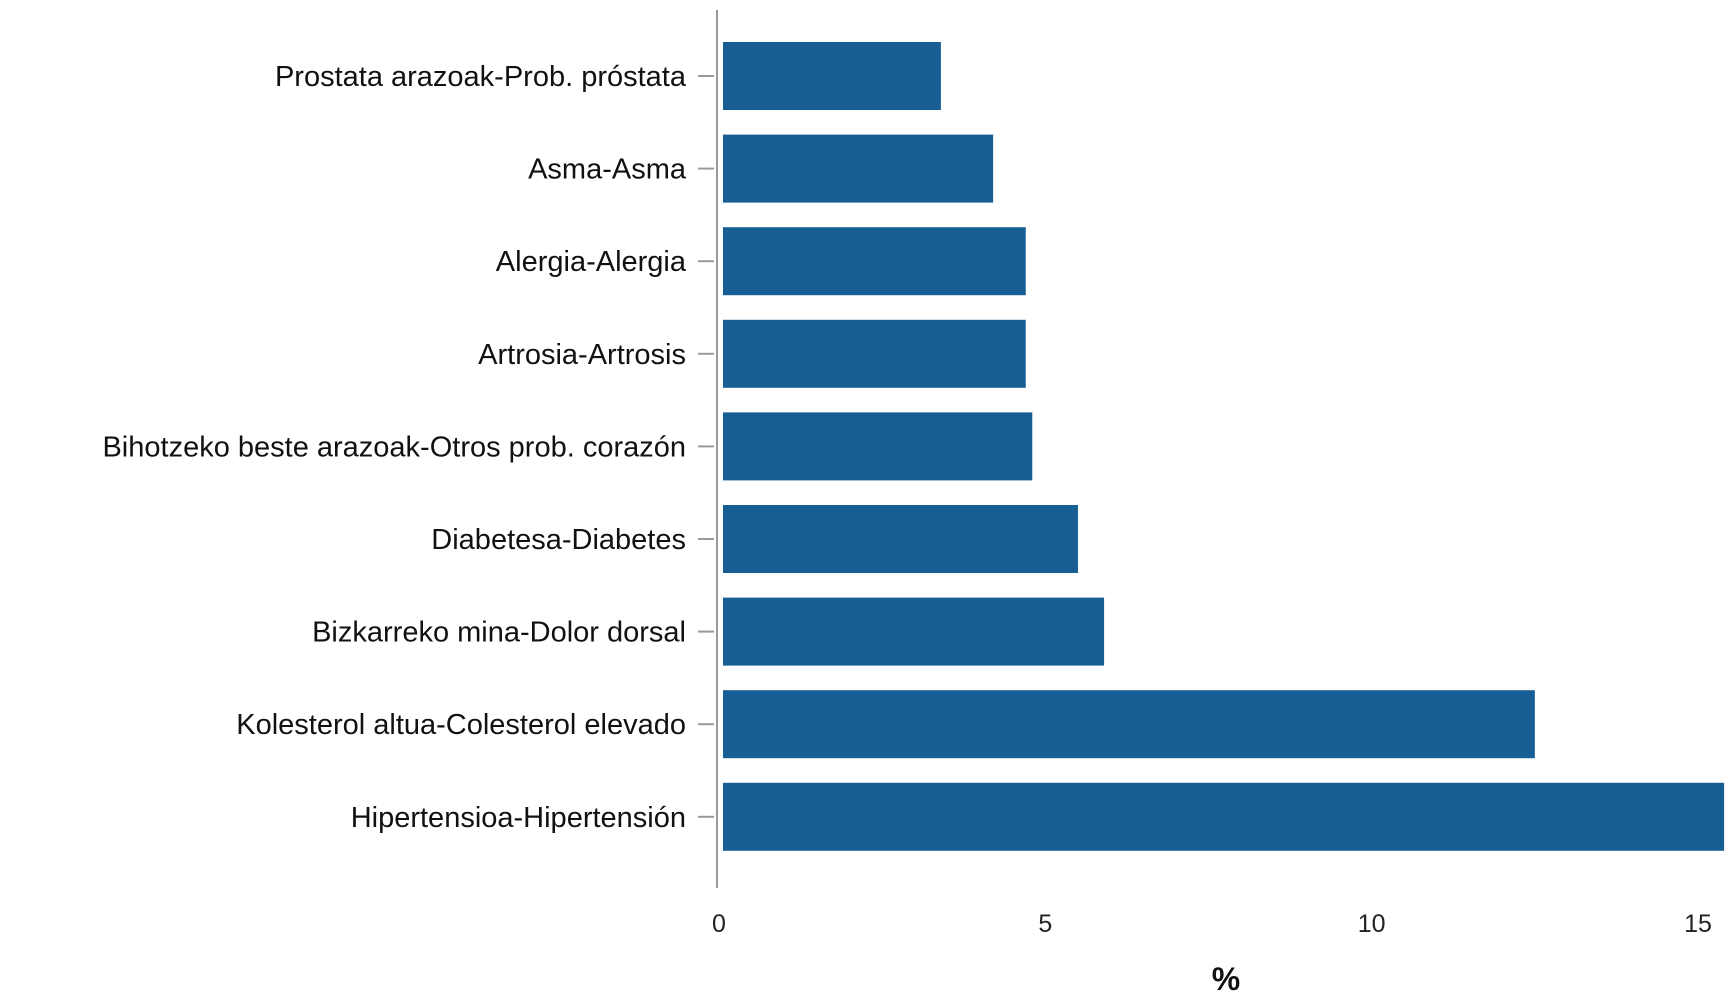 The width and height of the screenshot is (1731, 997). I want to click on x-axis-title: %, so click(1226, 979).